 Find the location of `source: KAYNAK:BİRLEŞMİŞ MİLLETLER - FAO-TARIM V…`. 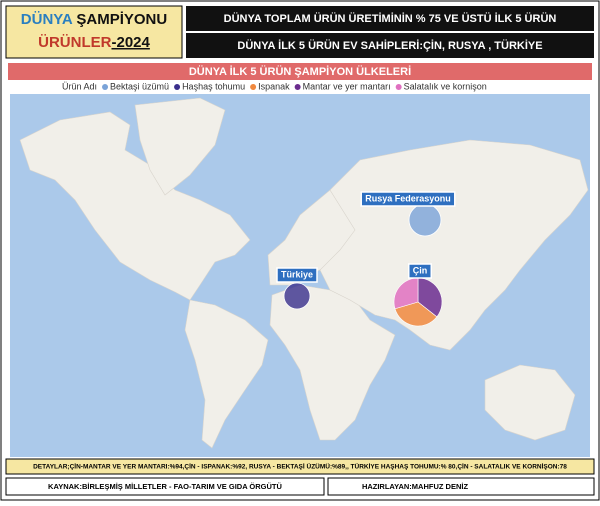

source: KAYNAK:BİRLEŞMİŞ MİLLETLER - FAO-TARIM V… is located at coordinates (165, 486).